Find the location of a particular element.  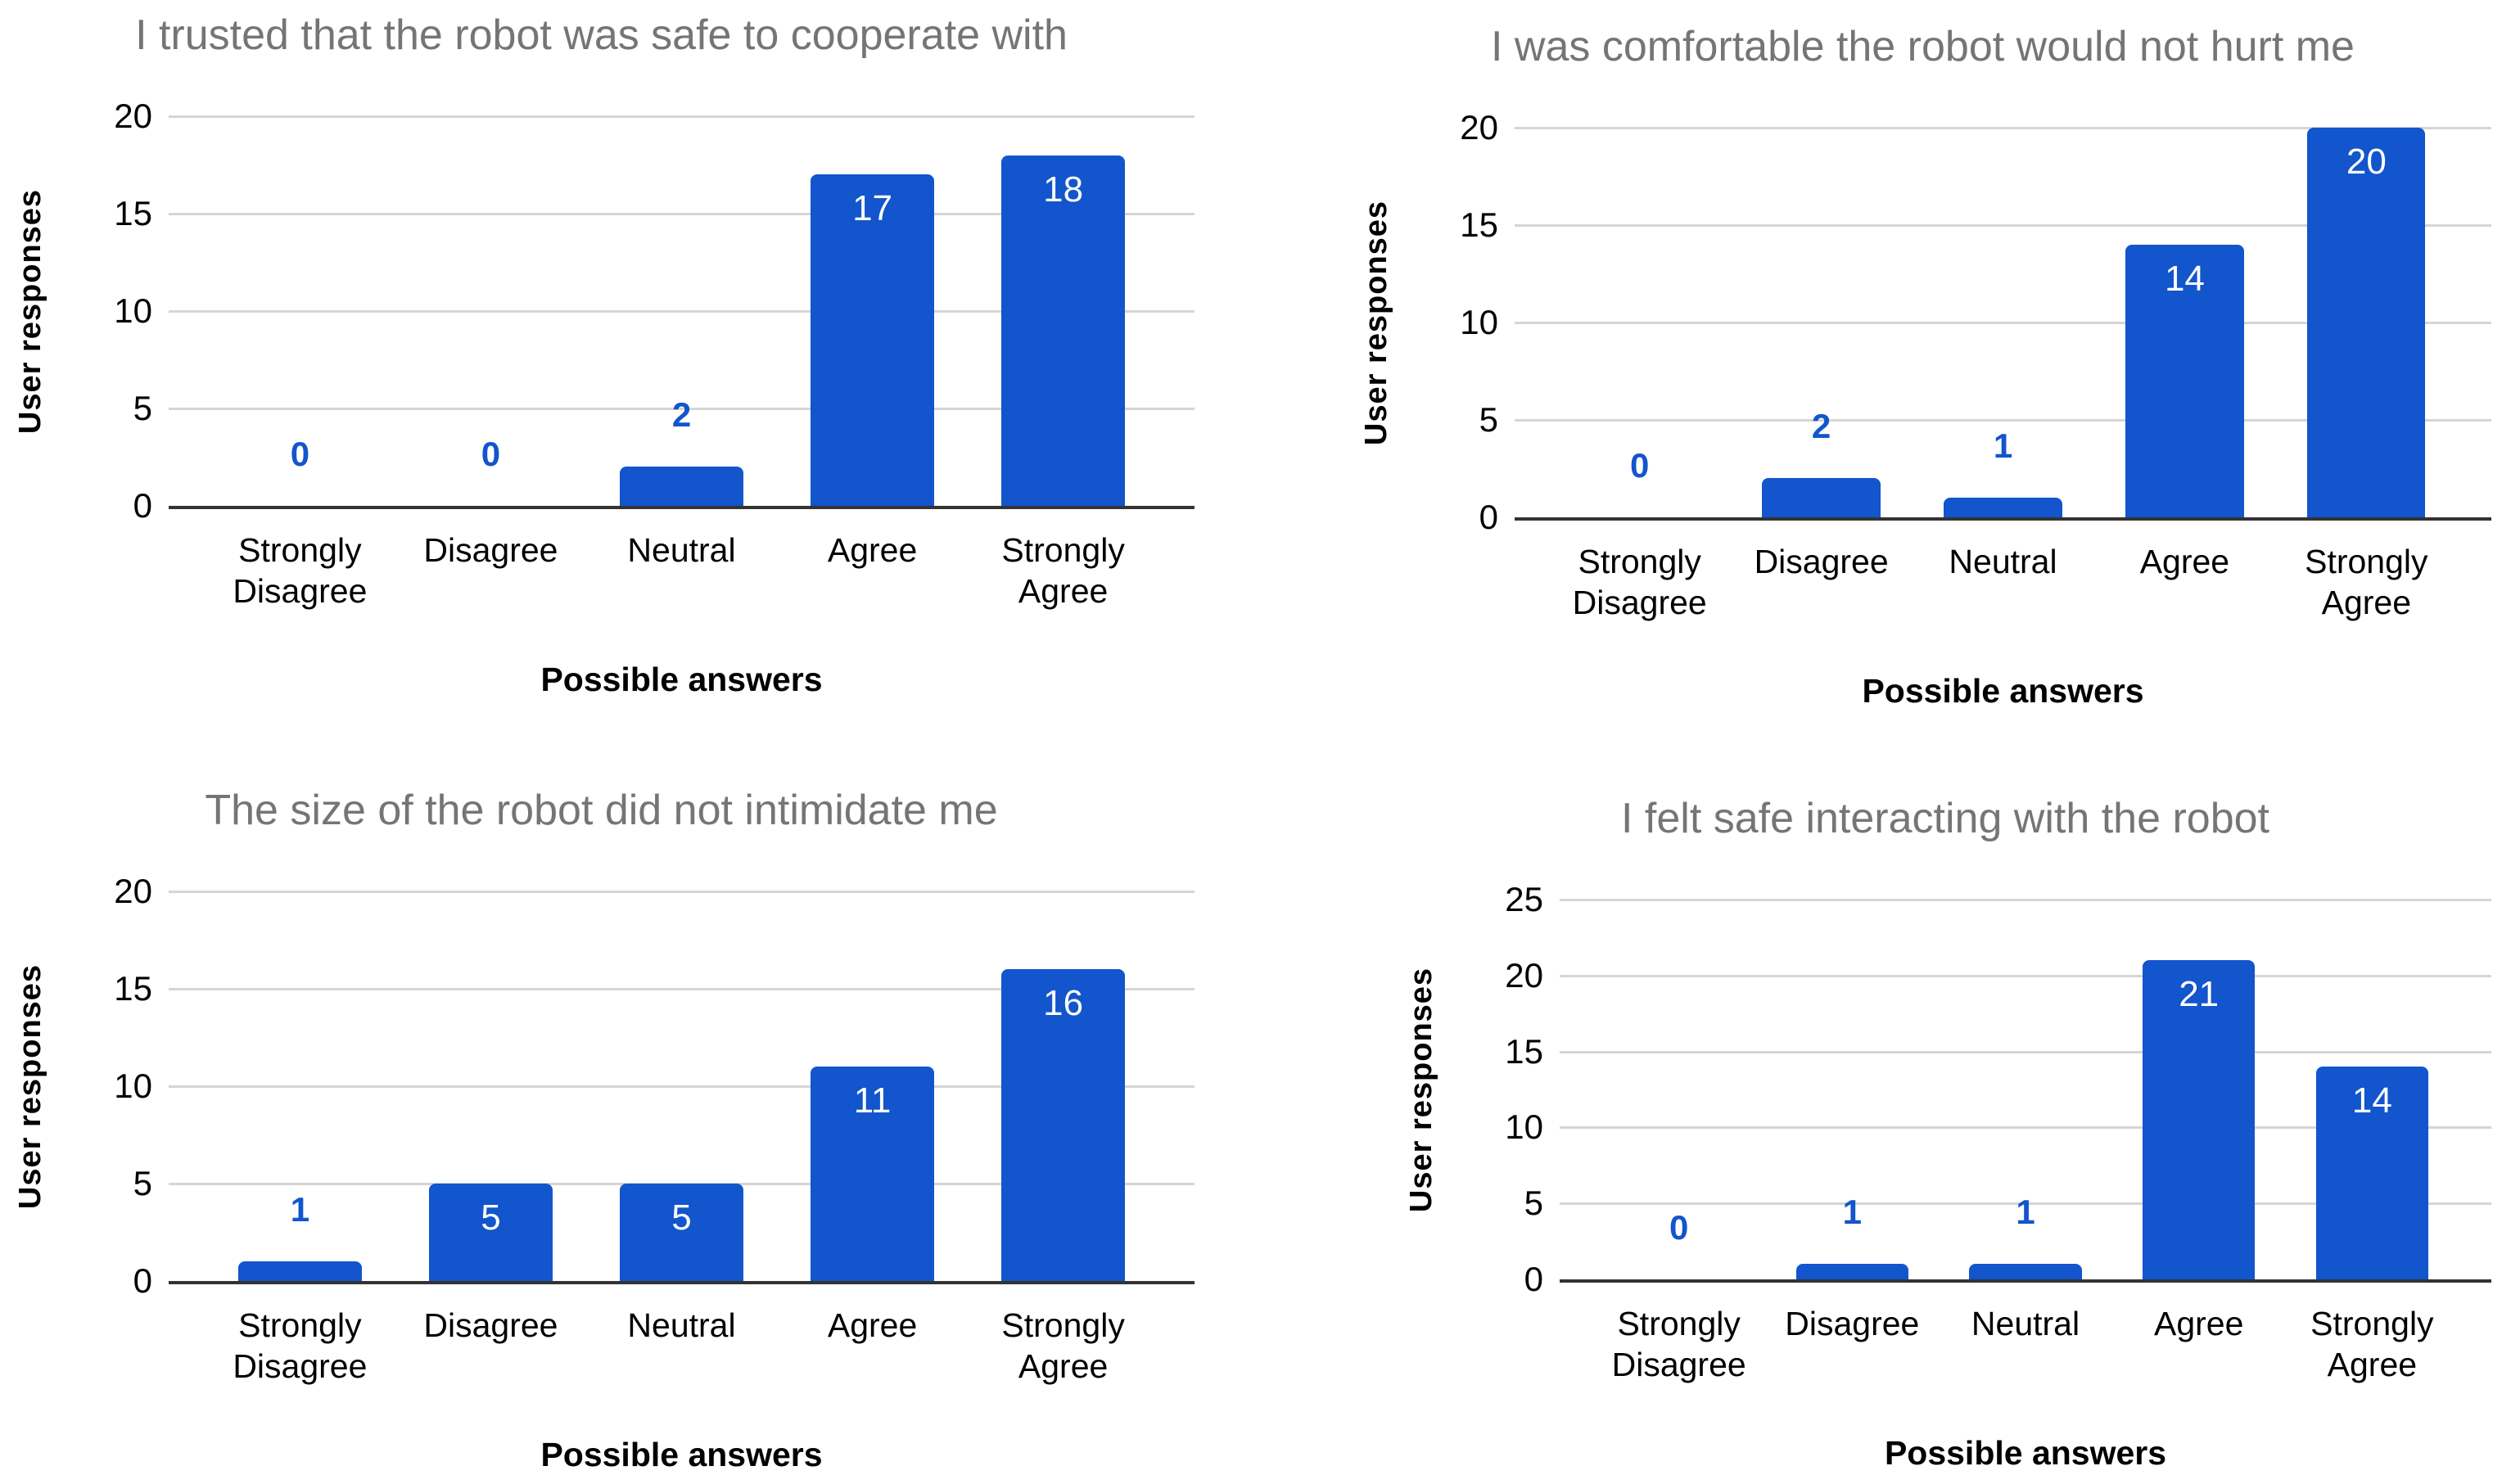

bar-slot: 11 is located at coordinates (872, 1086).